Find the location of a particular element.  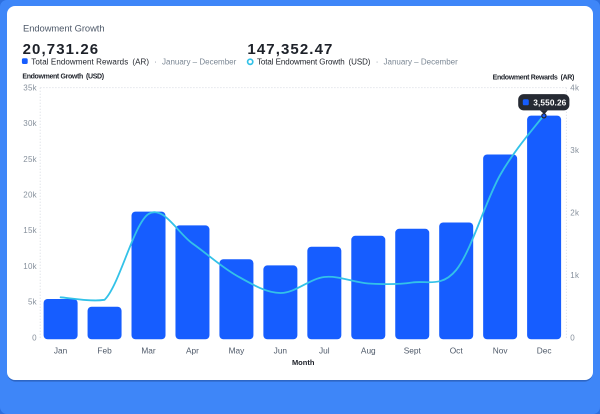

svg-text: Jul is located at coordinates (324, 351).